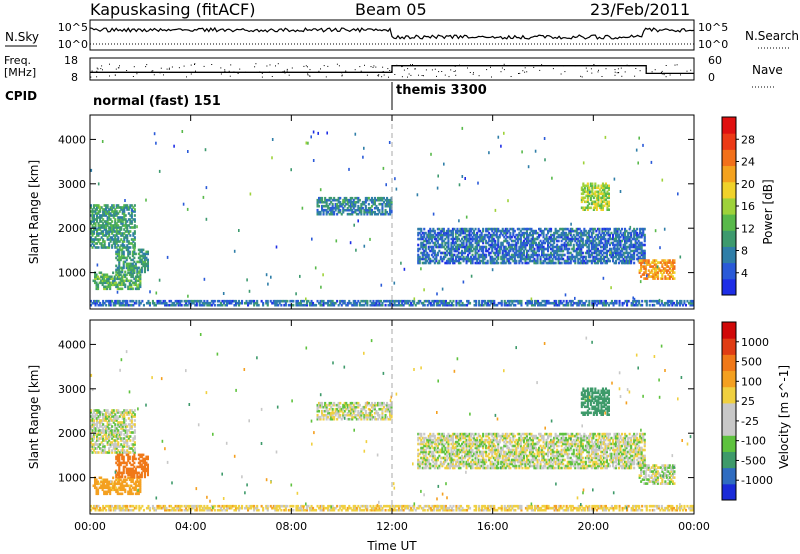  What do you see at coordinates (73, 27) in the screenshot?
I see `nsky-tick-top: 10^5` at bounding box center [73, 27].